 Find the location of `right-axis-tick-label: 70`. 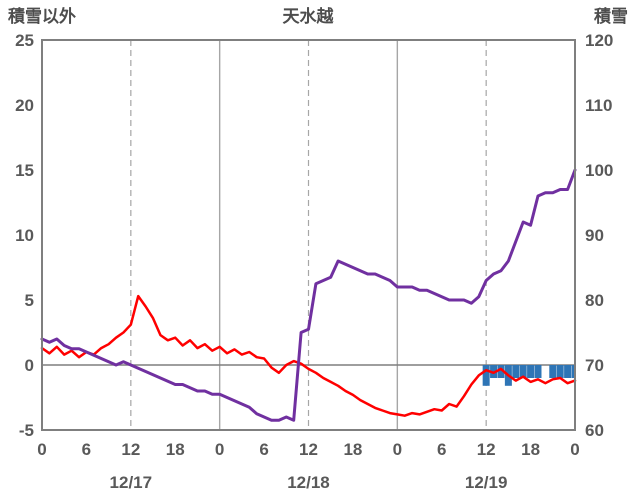

right-axis-tick-label: 70 is located at coordinates (594, 365).